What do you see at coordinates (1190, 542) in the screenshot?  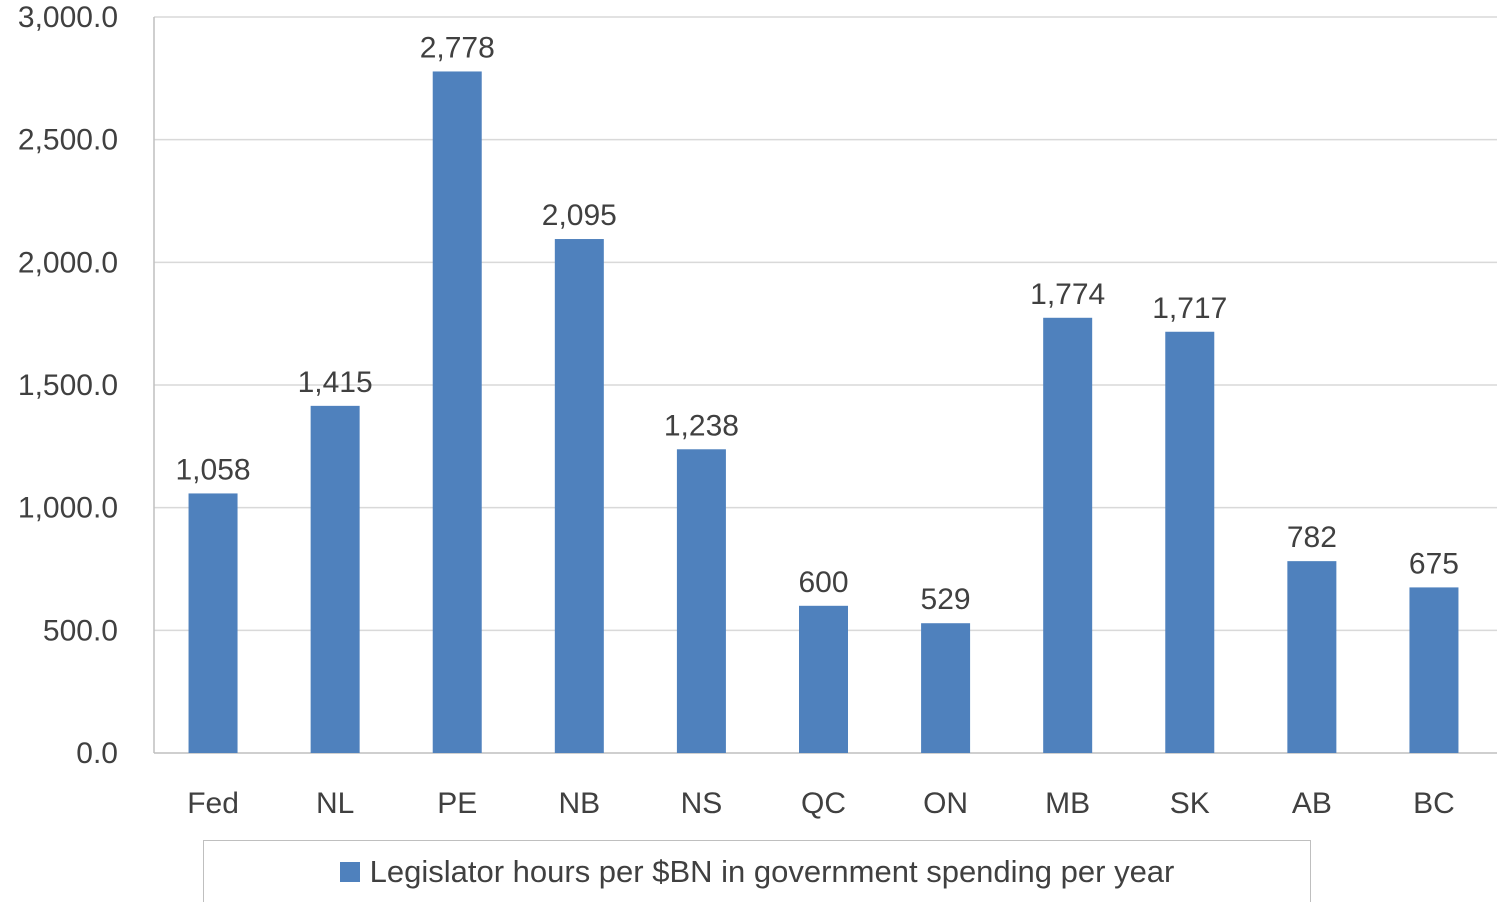 I see `bar-sk` at bounding box center [1190, 542].